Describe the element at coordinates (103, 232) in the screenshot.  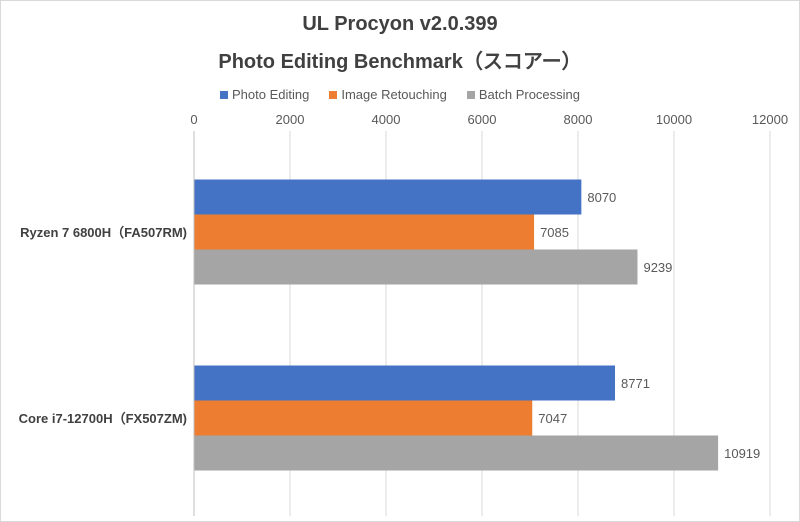
I see `category-label-0: Ryzen 7 6800H（FA507RM)` at that location.